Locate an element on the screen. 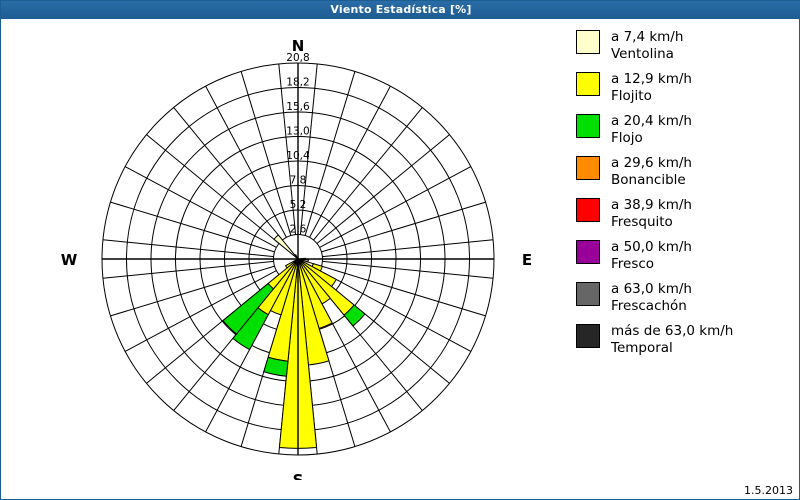  legend-item: a 38,9 km/h Fresquito is located at coordinates (685, 214).